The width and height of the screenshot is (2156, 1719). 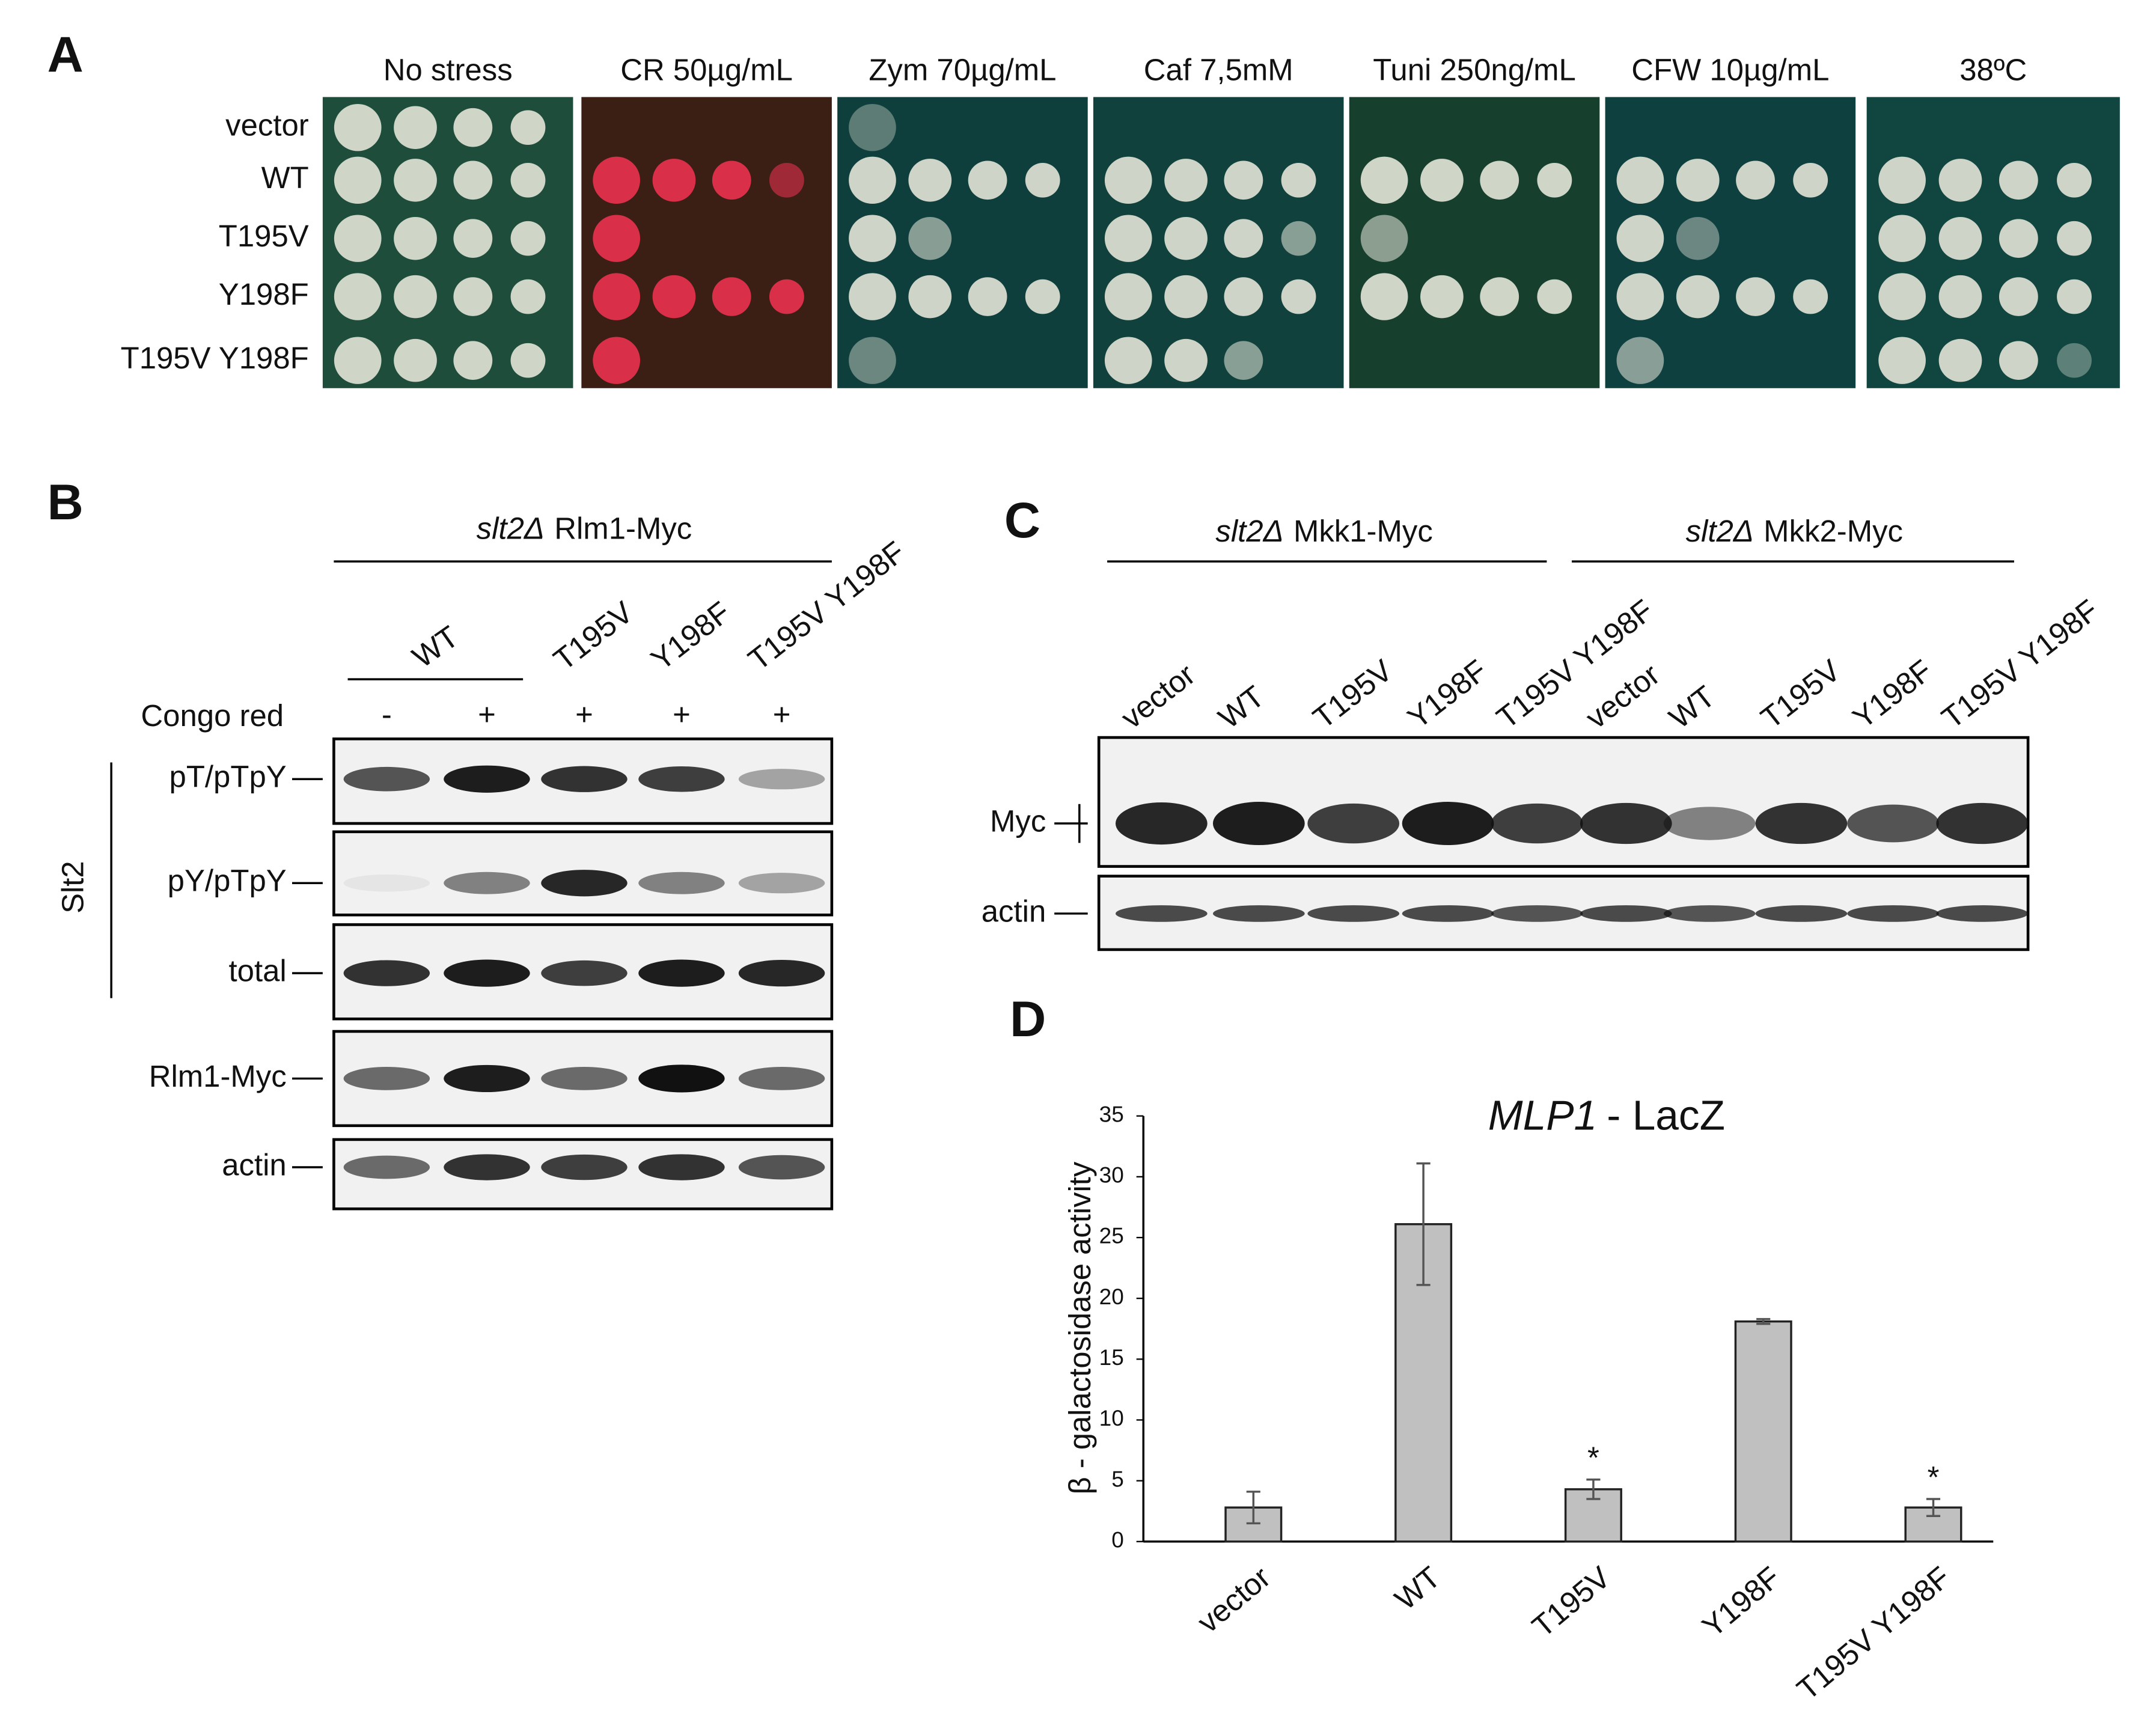 I want to click on strain-label: T195V, so click(x=264, y=236).